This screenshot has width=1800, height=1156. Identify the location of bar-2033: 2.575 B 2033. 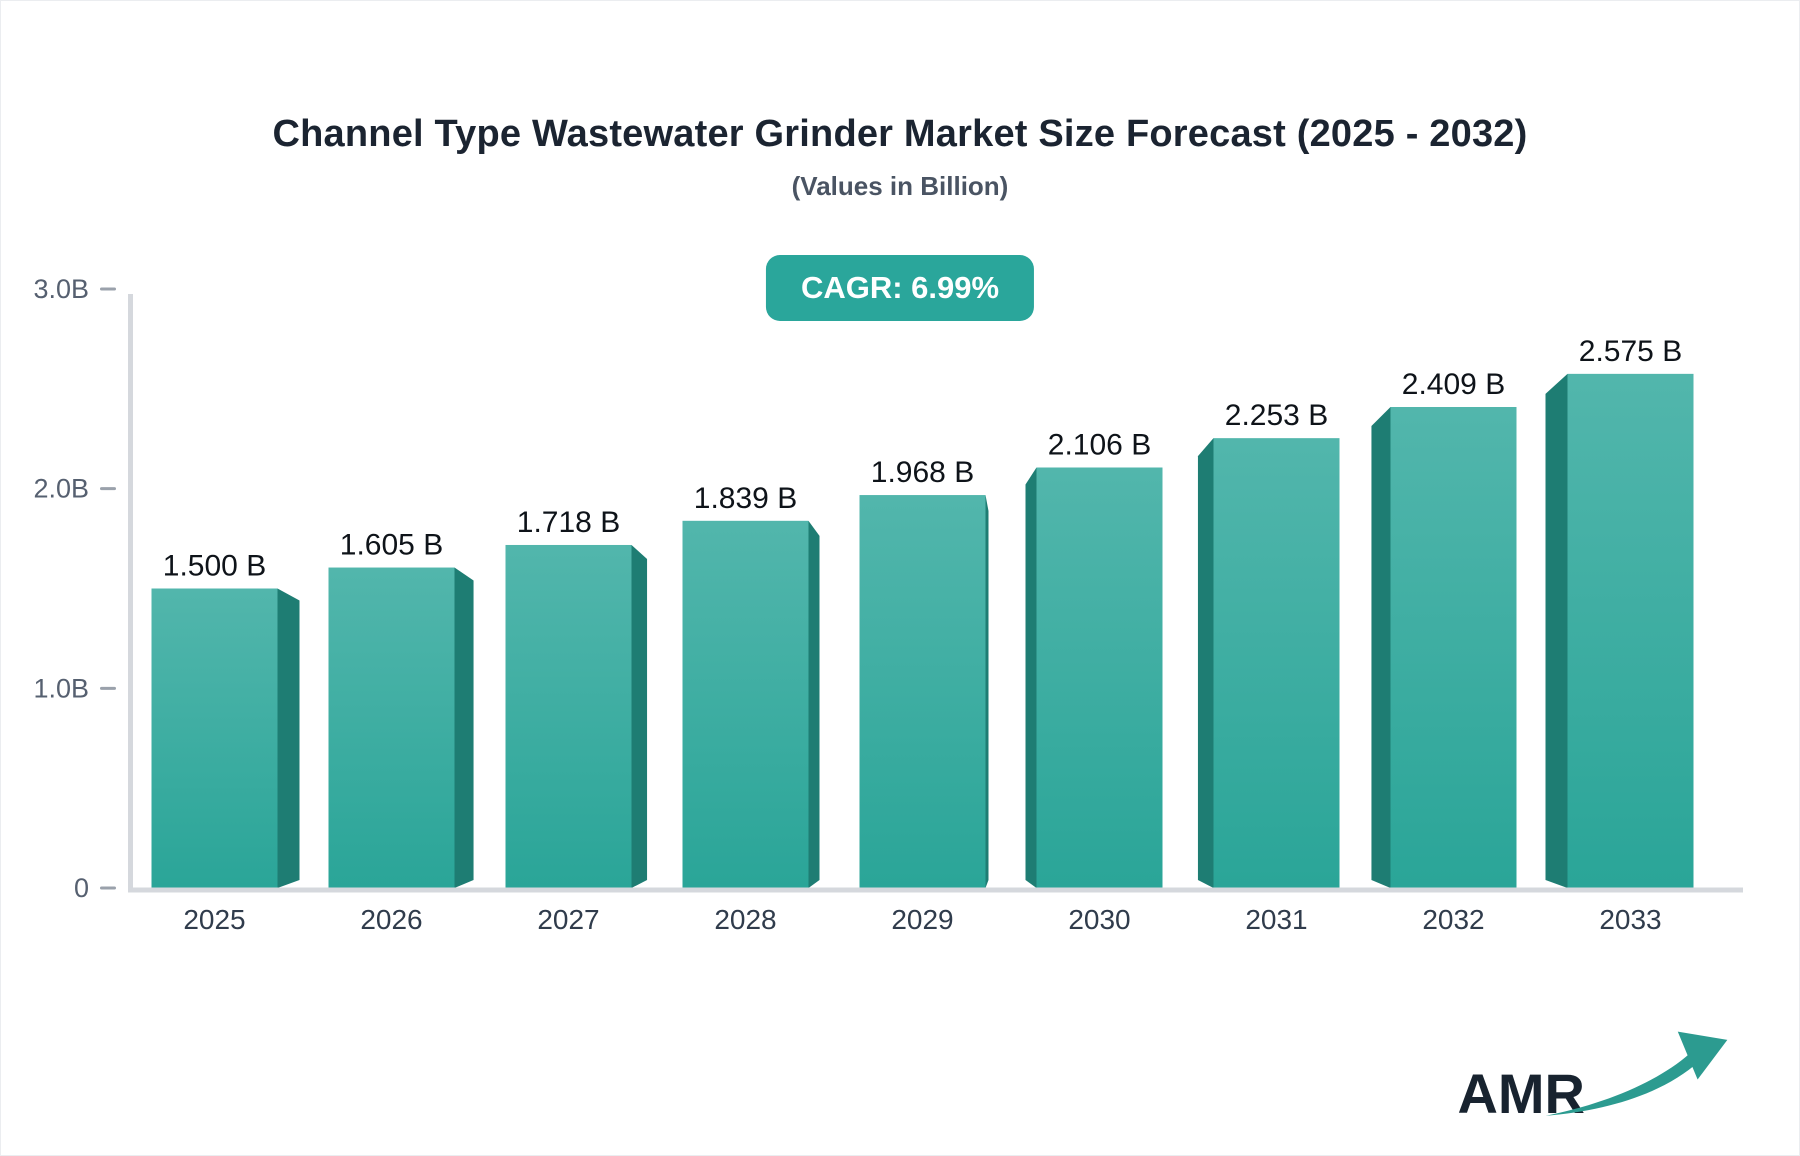
(1619, 635).